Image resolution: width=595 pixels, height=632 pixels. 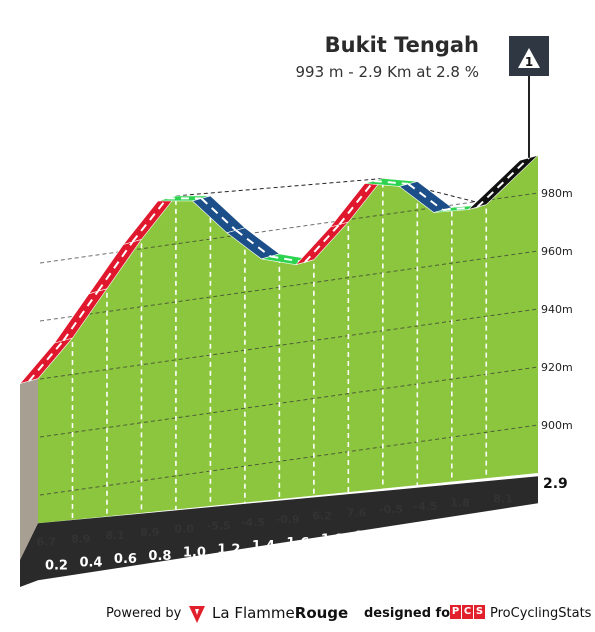 I want to click on summit-connector-line, so click(x=279, y=187).